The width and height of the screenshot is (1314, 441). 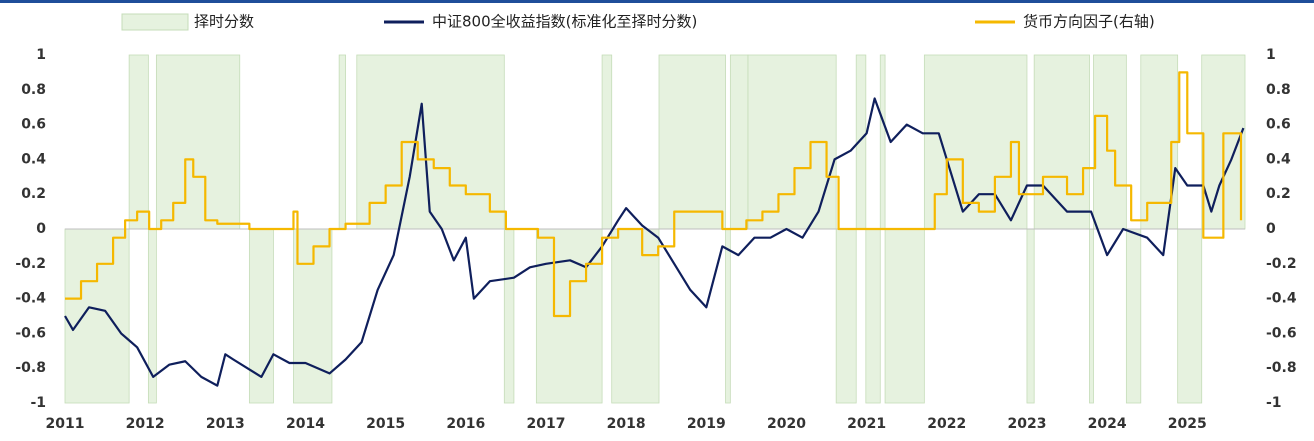 I want to click on y-tick-label: 0.4, so click(x=33, y=159).